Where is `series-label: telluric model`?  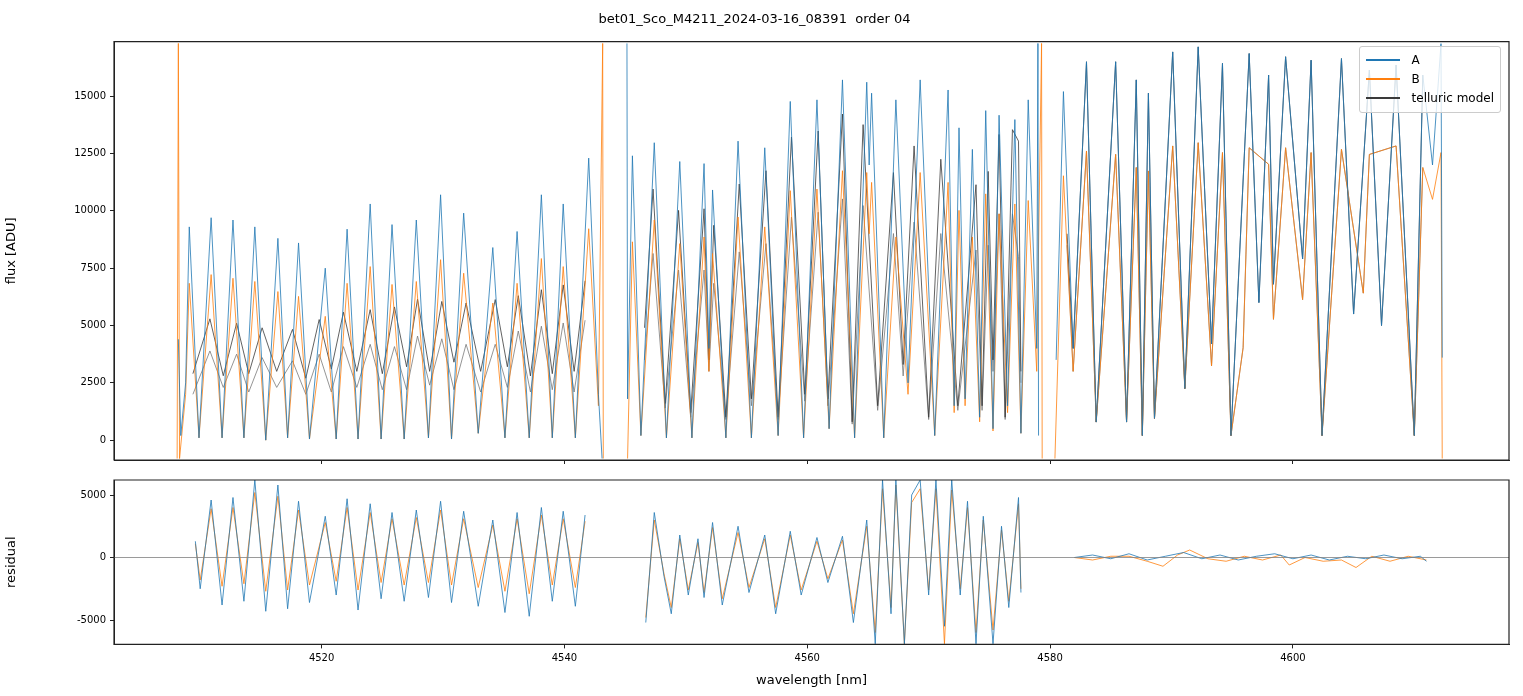
series-label: telluric model is located at coordinates (1452, 98).